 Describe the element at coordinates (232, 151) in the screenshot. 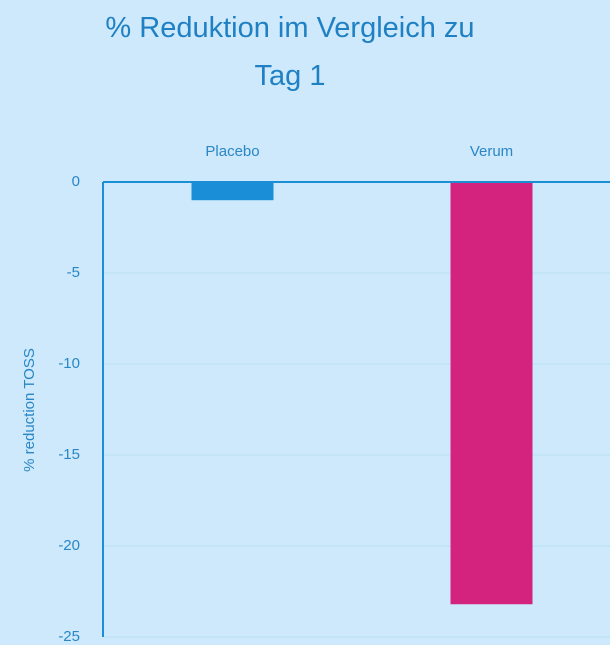

I see `x-tick-label: Placebo` at that location.